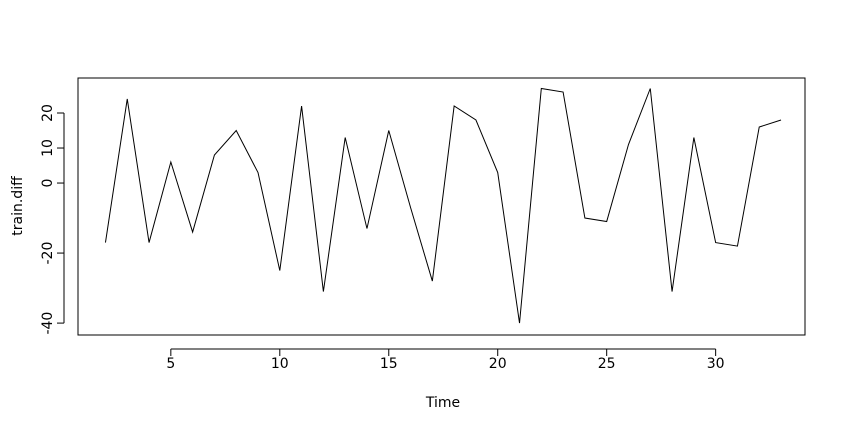  What do you see at coordinates (48, 148) in the screenshot?
I see `y-tick-label: 10` at bounding box center [48, 148].